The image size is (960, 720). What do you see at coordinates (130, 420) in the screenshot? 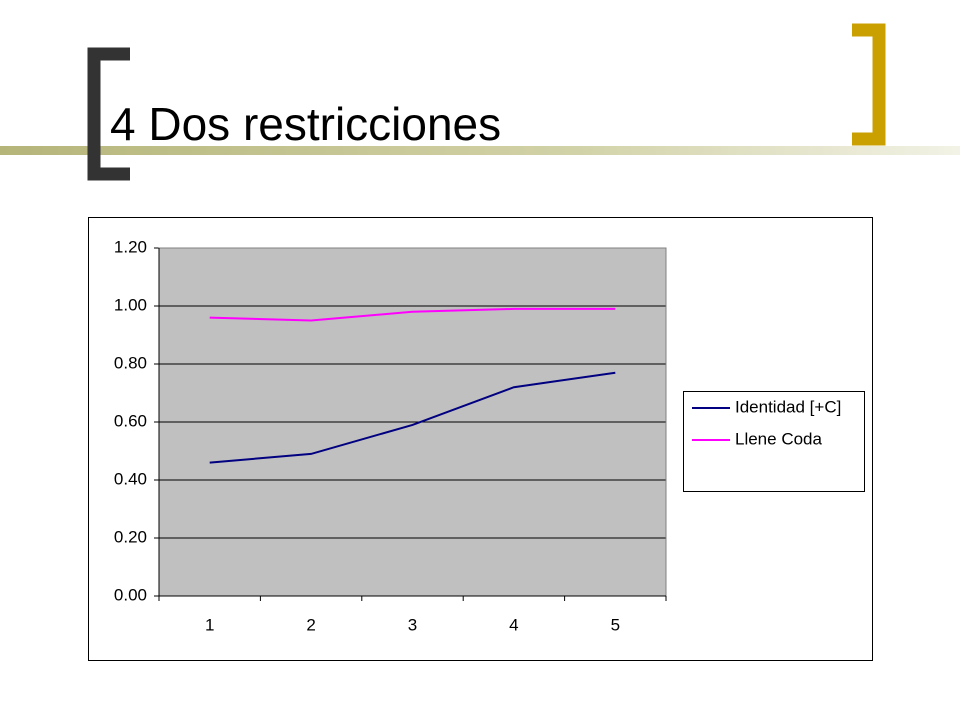
I see `y-tick-label: 0.60` at bounding box center [130, 420].